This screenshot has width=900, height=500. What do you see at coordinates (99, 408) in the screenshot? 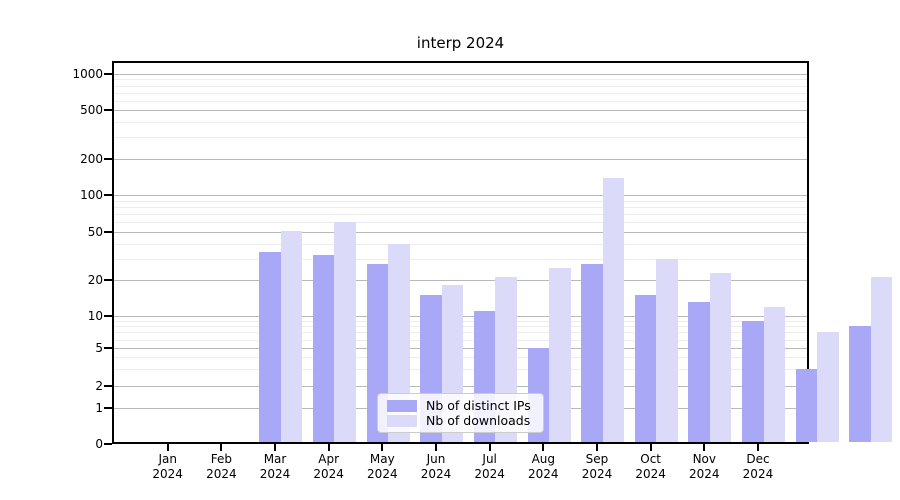
I see `y-tick-label: 1` at bounding box center [99, 408].